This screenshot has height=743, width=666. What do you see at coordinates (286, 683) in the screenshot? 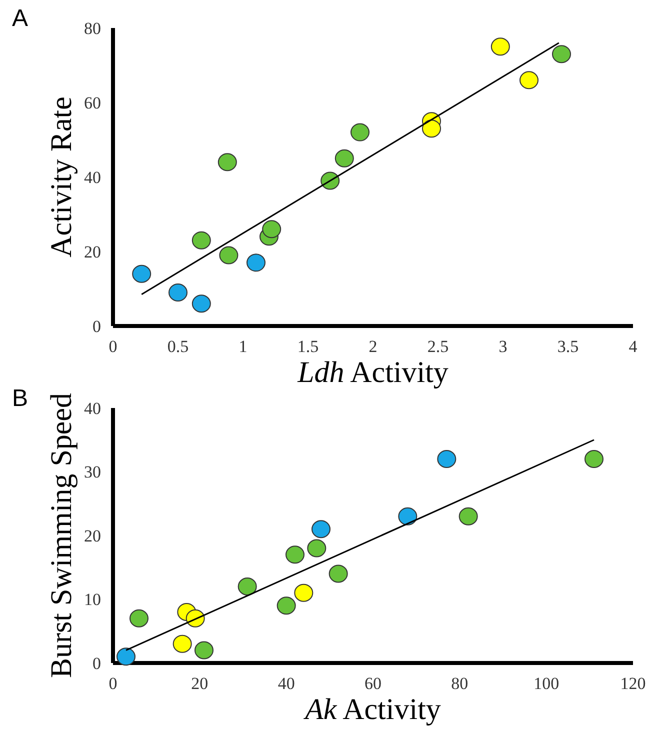
I see `x-tick-label: 40` at bounding box center [286, 683].